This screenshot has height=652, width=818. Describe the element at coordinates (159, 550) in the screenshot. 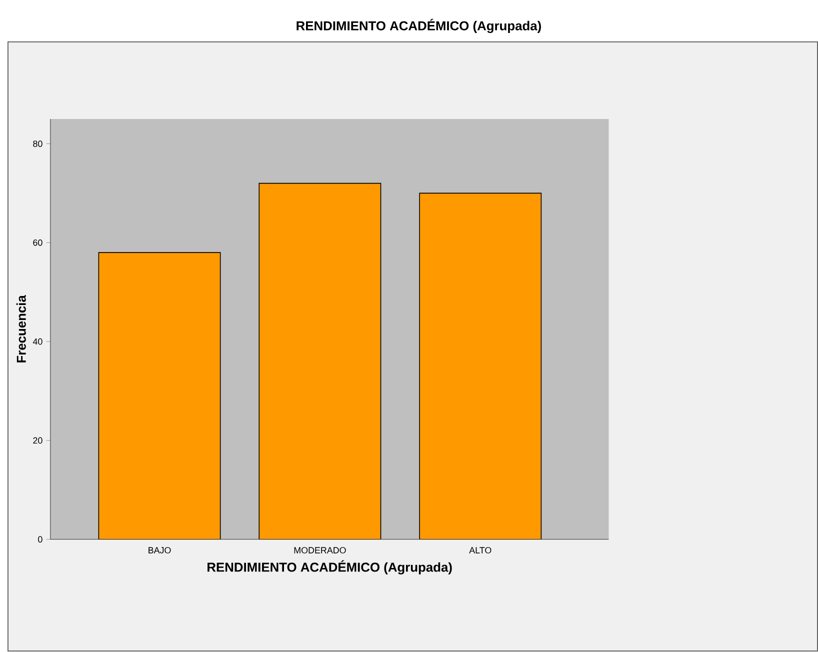

I see `x-tick-label: BAJO` at that location.